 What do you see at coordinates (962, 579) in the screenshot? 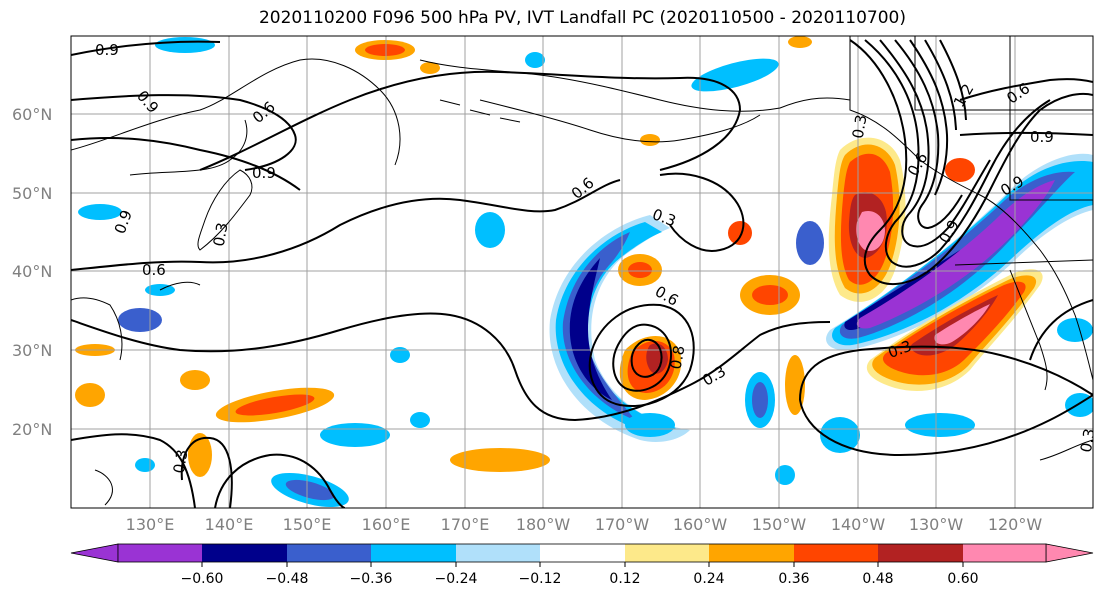
I see `colorbar-tick-label: 0.60` at bounding box center [962, 579].